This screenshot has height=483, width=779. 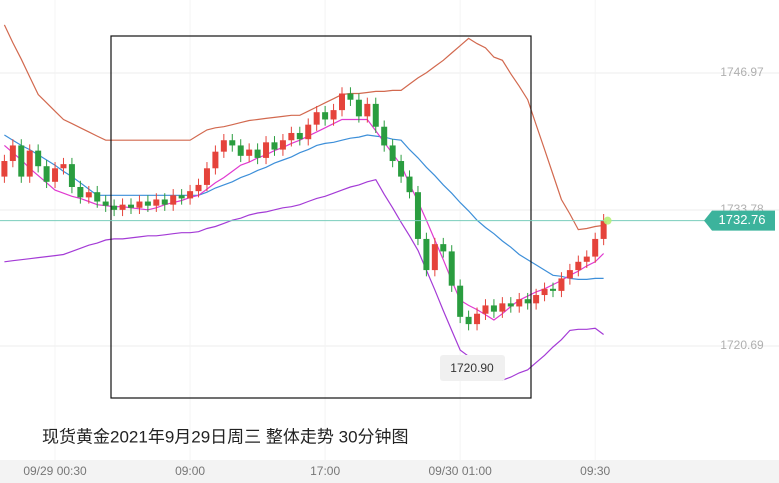 What do you see at coordinates (595, 471) in the screenshot?
I see `x-tick-label: 09:30` at bounding box center [595, 471].